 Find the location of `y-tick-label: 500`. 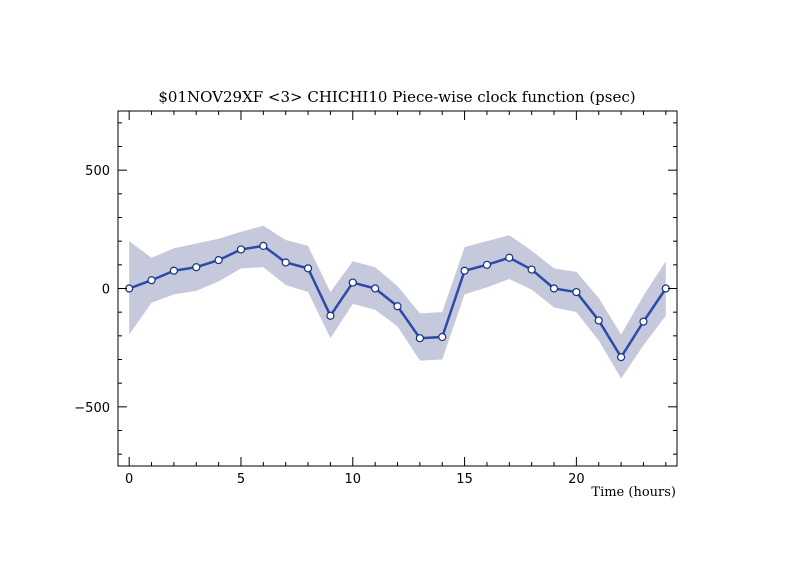

y-tick-label: 500 is located at coordinates (97, 171).